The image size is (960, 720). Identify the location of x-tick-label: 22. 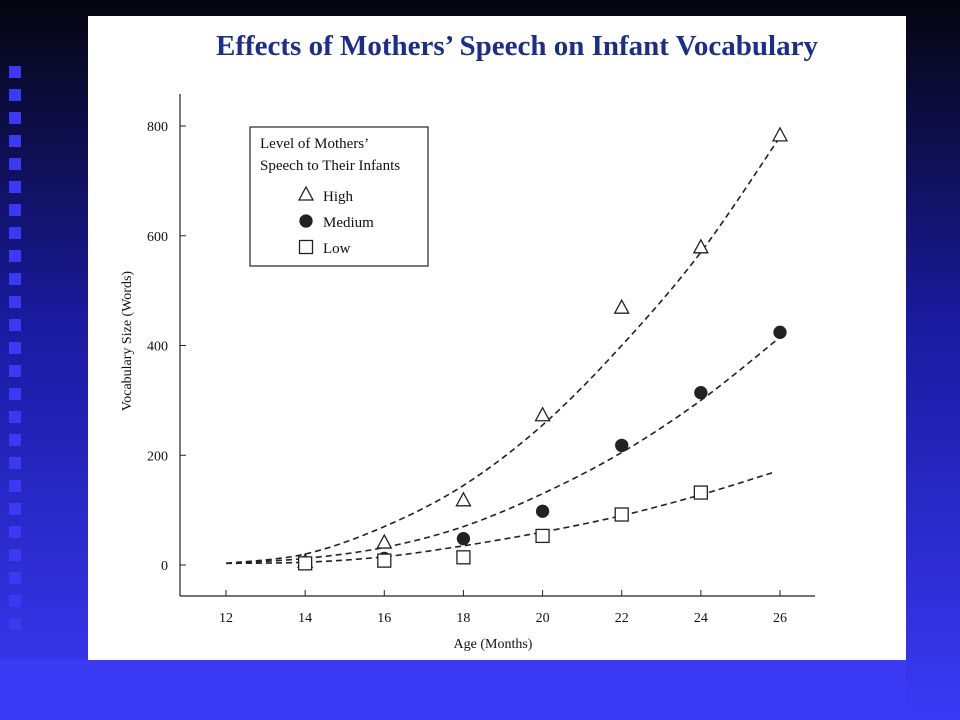
(622, 618).